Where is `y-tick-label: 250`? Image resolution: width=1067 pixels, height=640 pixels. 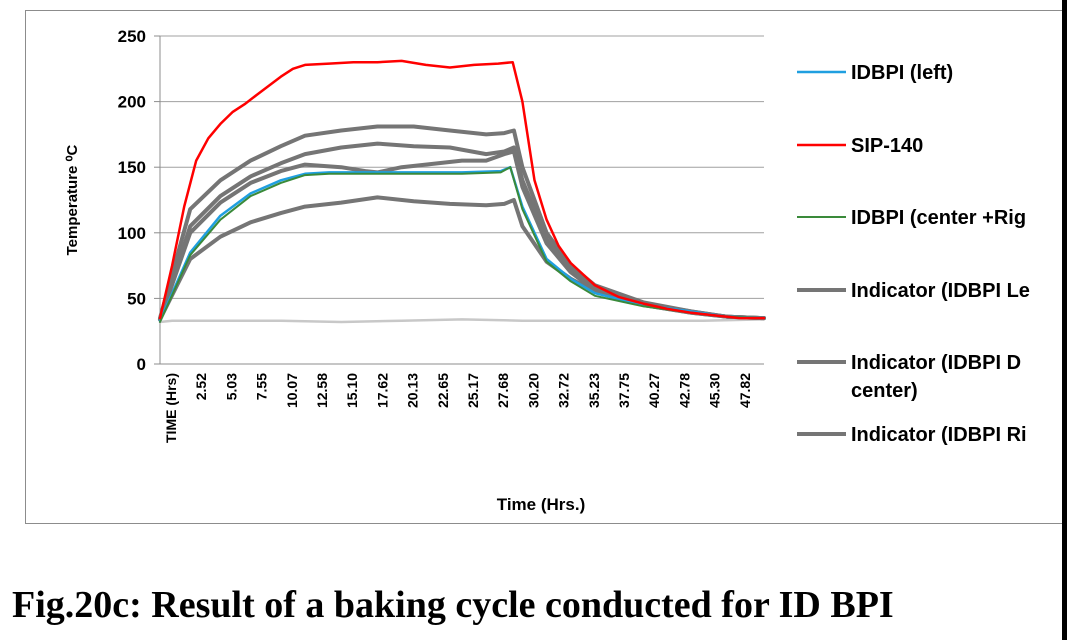
y-tick-label: 250 is located at coordinates (132, 36).